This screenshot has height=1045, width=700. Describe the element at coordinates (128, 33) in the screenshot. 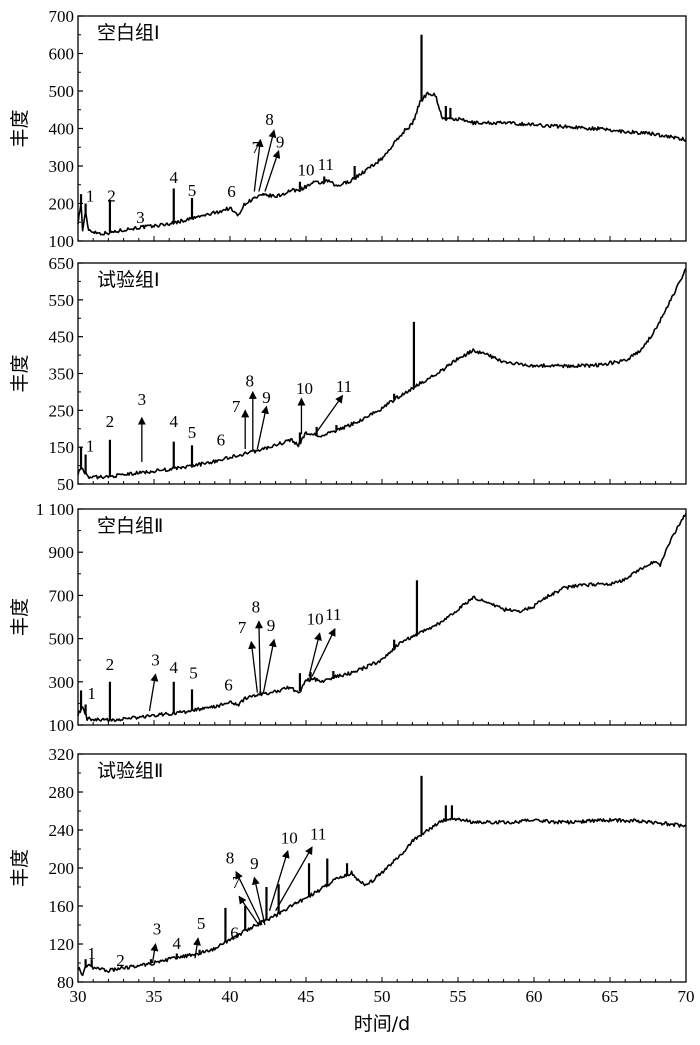

I see `panel-title: 空白组Ⅰ` at that location.